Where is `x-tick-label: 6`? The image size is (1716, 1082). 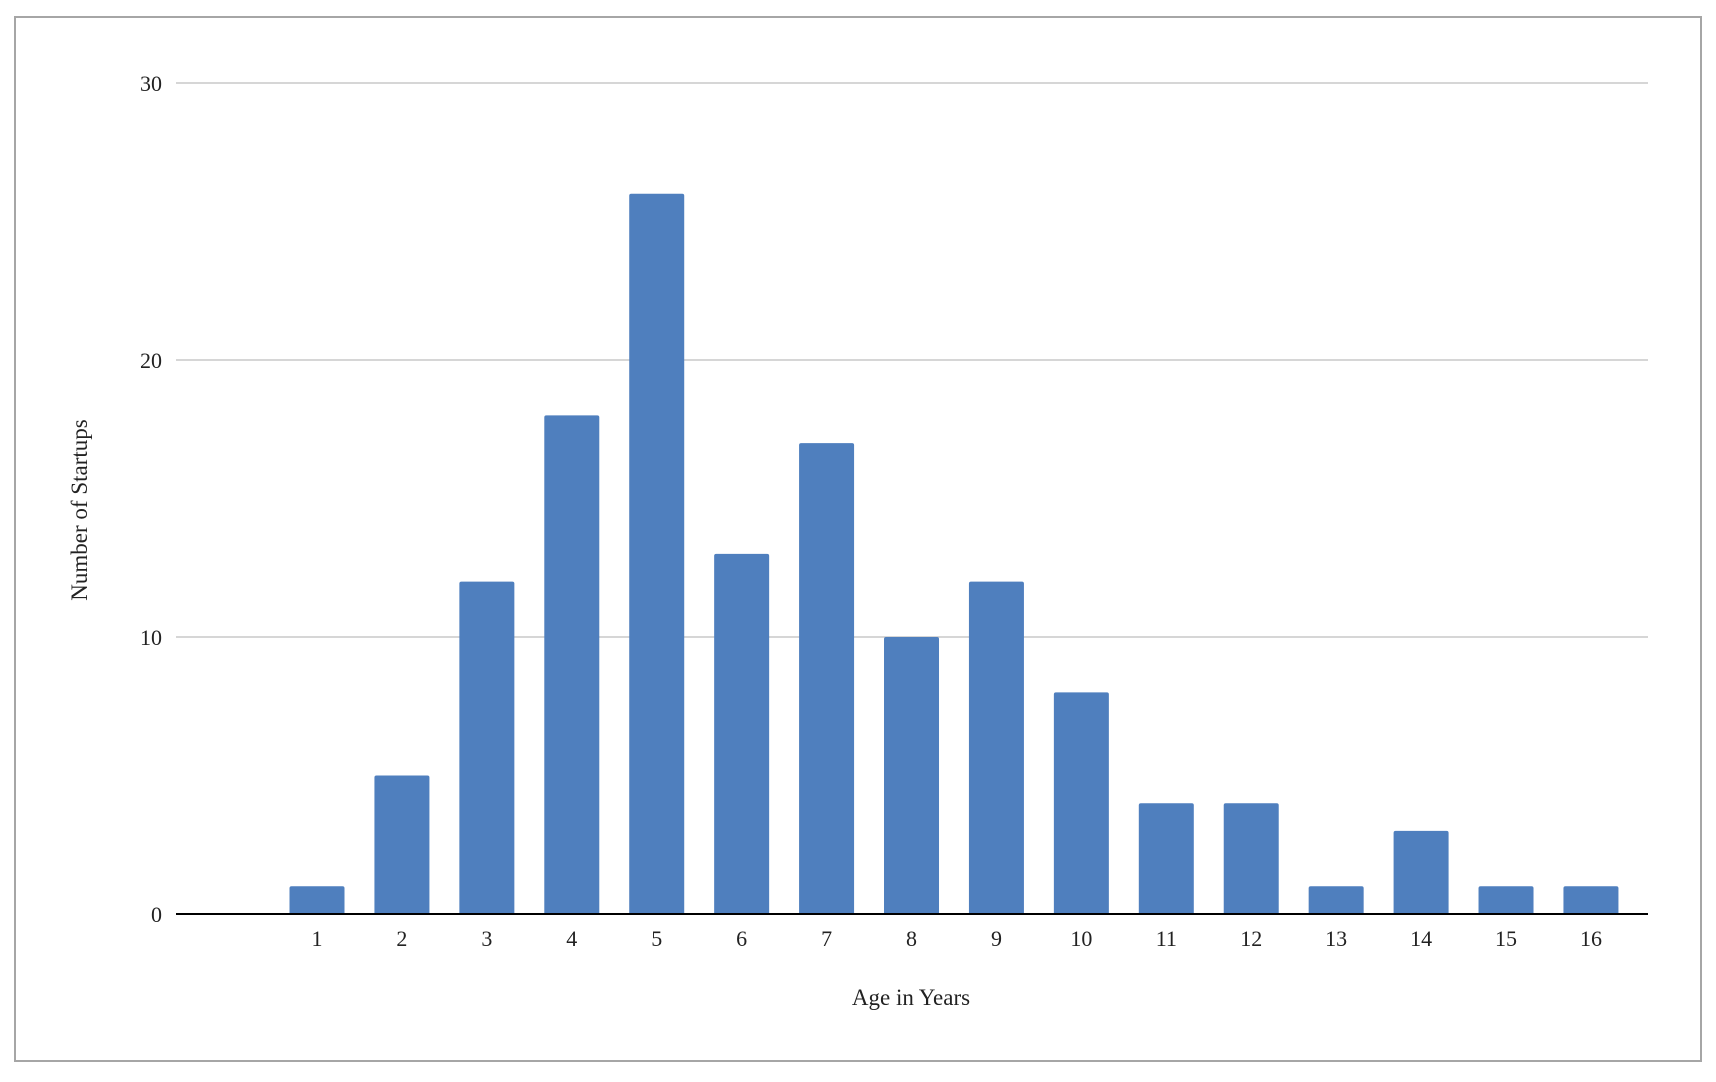 x-tick-label: 6 is located at coordinates (741, 938).